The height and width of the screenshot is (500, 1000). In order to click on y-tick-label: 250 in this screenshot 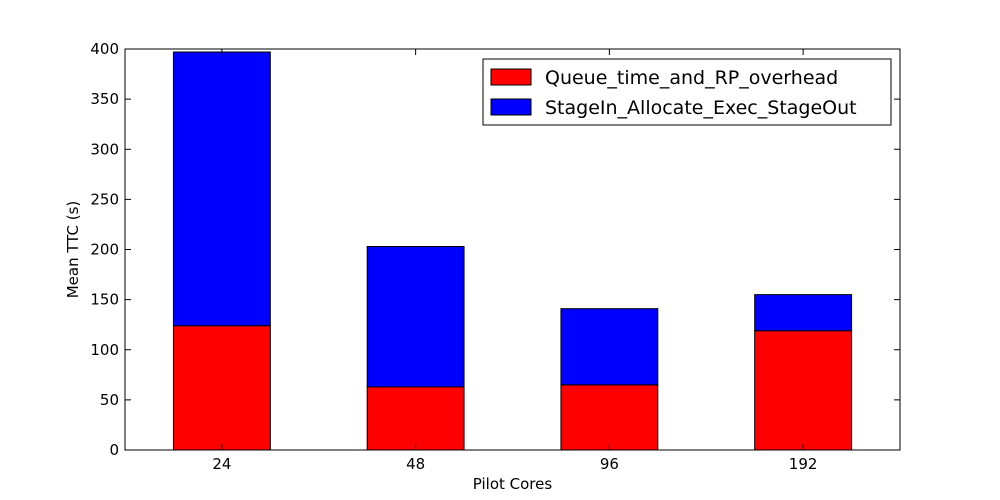, I will do `click(104, 199)`.